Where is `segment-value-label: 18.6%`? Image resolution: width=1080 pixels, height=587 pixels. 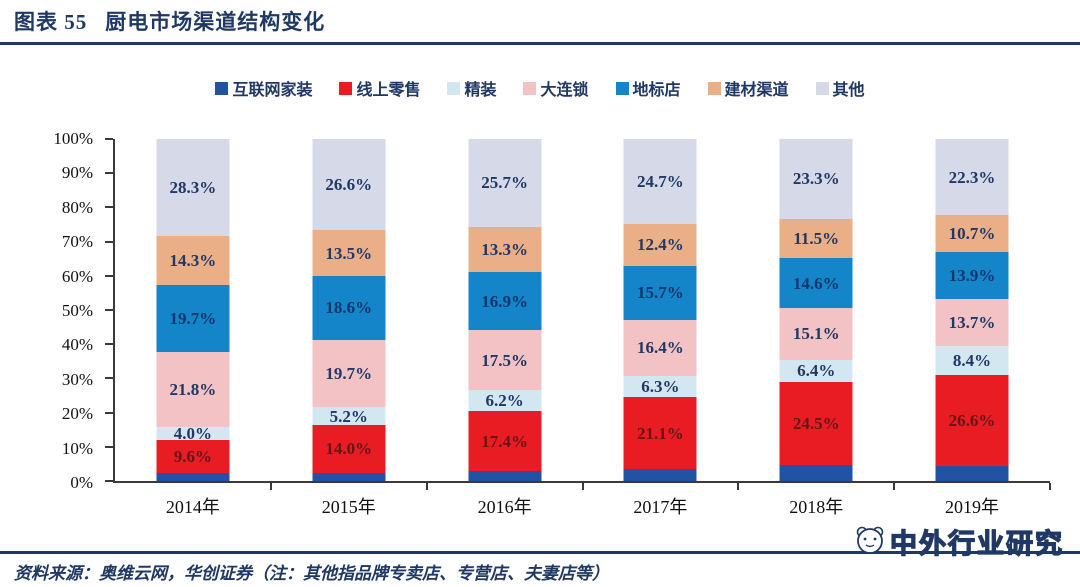 segment-value-label: 18.6% is located at coordinates (349, 308).